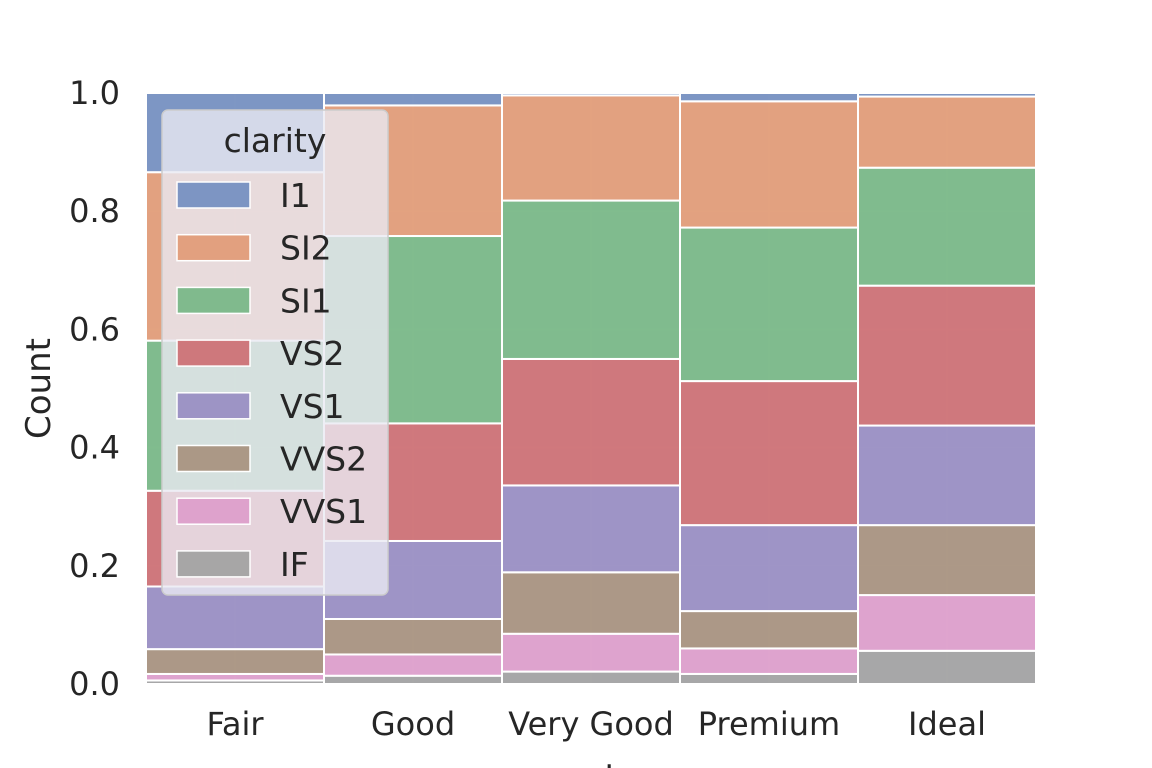 This screenshot has width=1152, height=768. Describe the element at coordinates (591, 148) in the screenshot. I see `bar-segment-very-good-si2` at that location.